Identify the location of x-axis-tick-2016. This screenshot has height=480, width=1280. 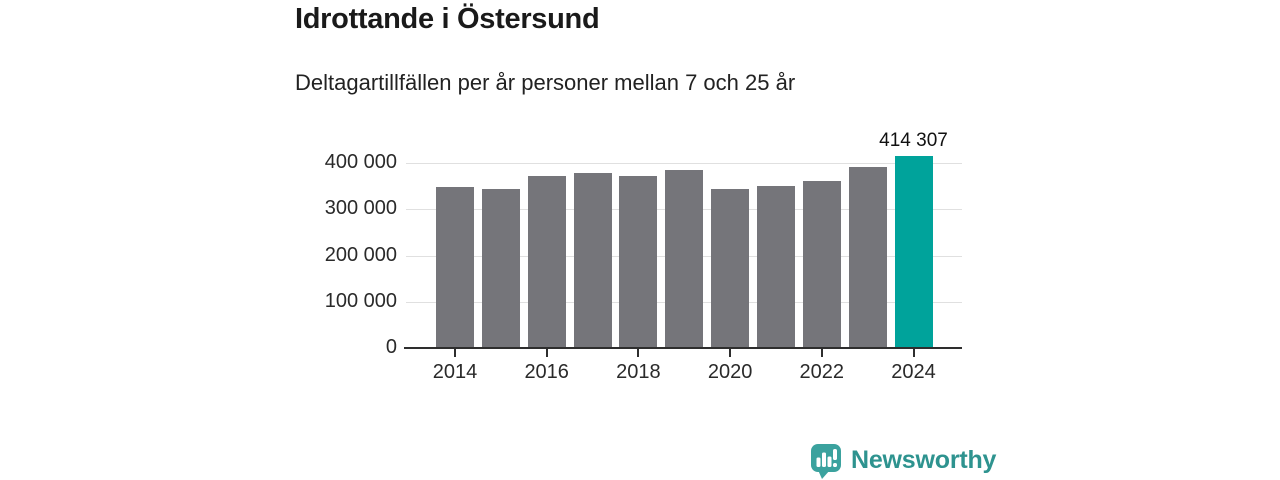
(546, 353).